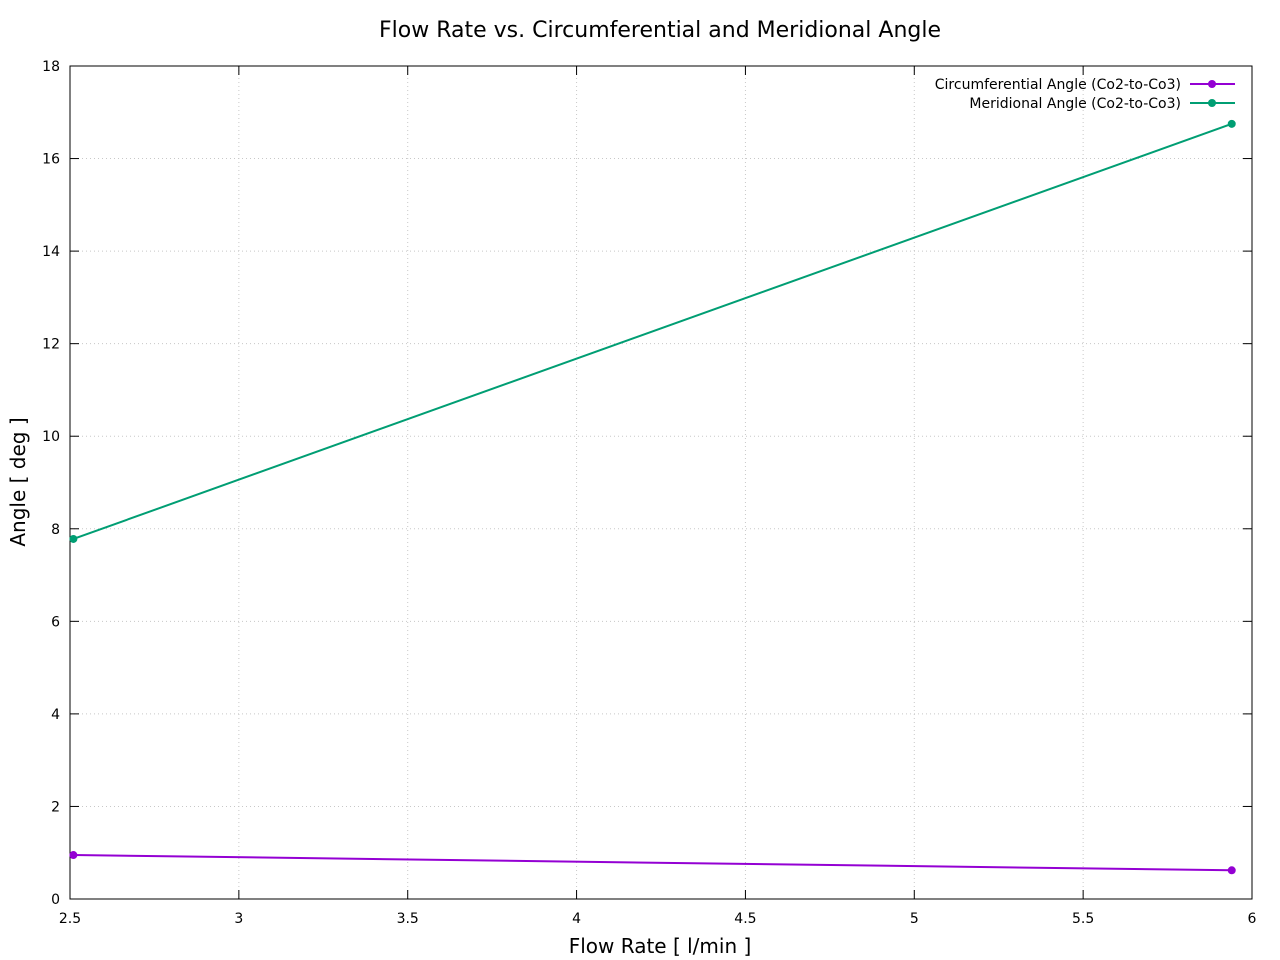 The height and width of the screenshot is (960, 1280). I want to click on x-tick-label: 3.5, so click(408, 919).